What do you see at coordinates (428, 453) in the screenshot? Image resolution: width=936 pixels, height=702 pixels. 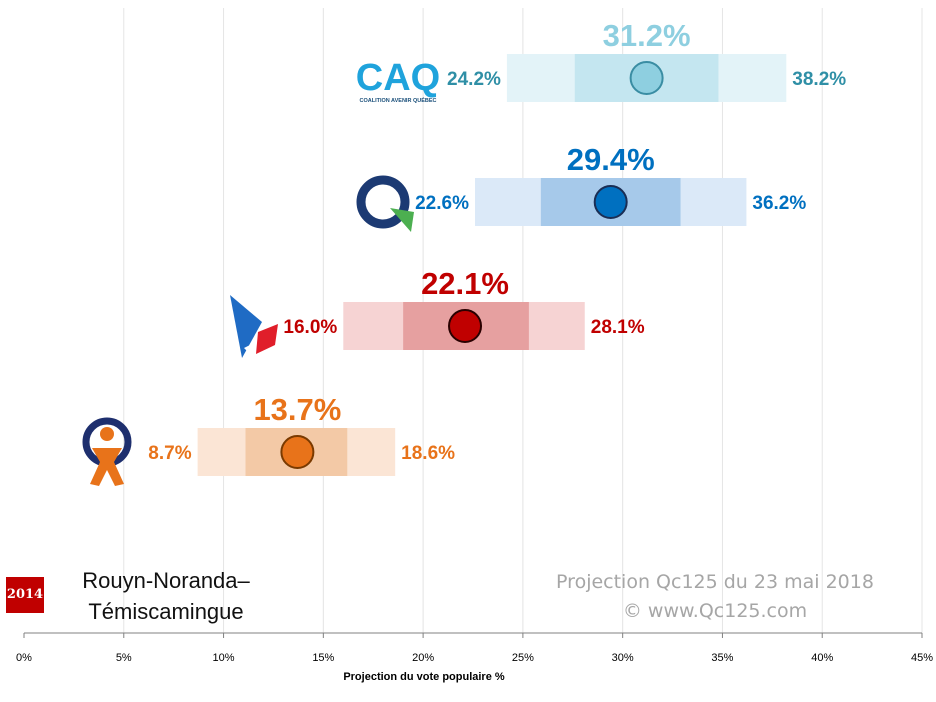 I see `high-bound-label: 18.6%` at bounding box center [428, 453].